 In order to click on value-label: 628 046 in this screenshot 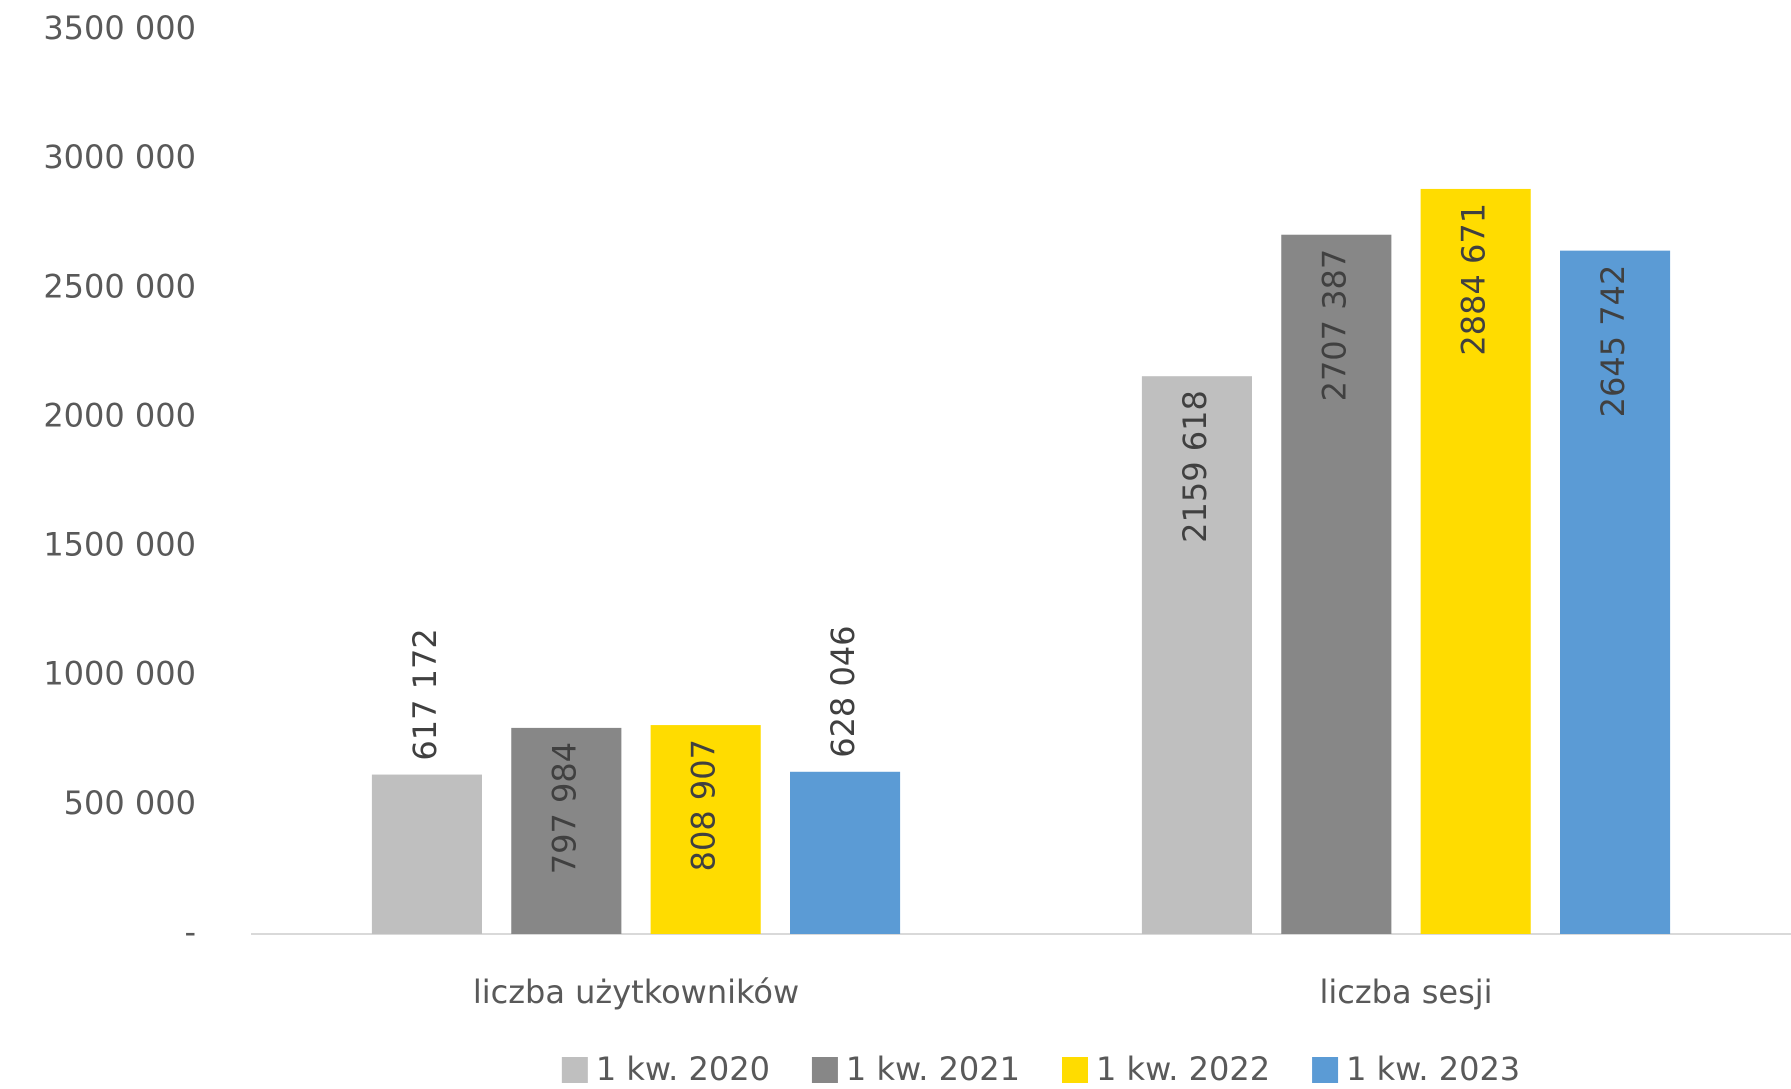, I will do `click(843, 691)`.